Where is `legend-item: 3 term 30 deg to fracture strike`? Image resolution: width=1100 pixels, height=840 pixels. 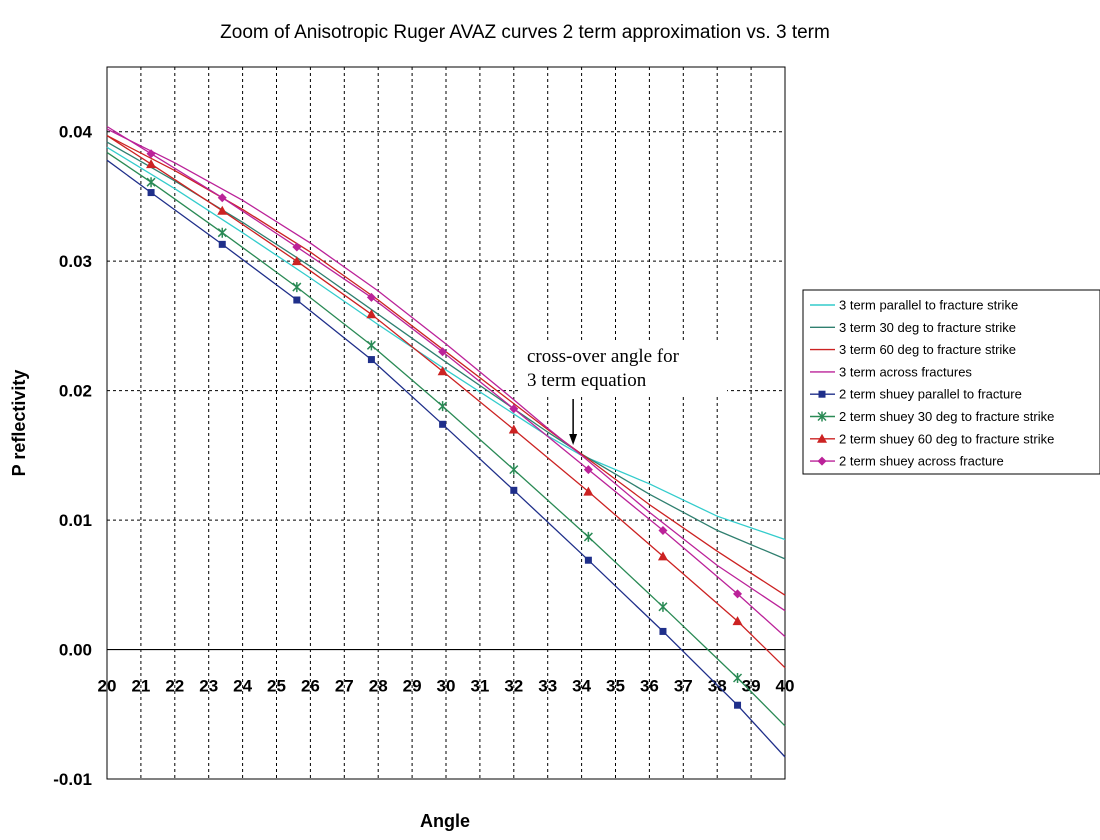
legend-item: 3 term 30 deg to fracture strike is located at coordinates (913, 327).